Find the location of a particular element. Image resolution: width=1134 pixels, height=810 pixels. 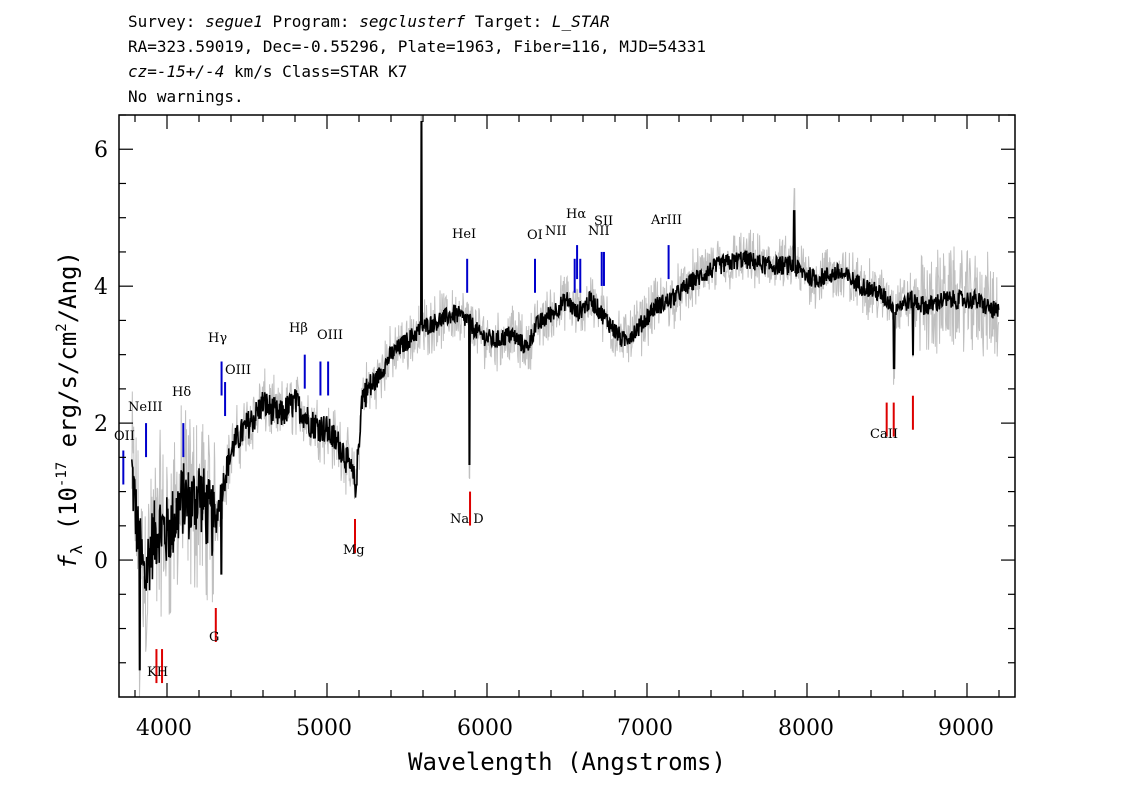

line-label-ariii: ArIII is located at coordinates (666, 220).